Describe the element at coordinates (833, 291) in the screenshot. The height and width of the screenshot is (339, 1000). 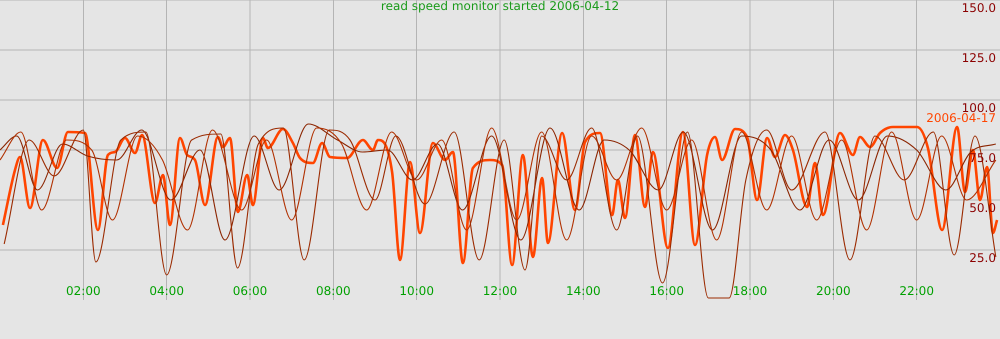
I see `x-tick-label: 20:00` at that location.